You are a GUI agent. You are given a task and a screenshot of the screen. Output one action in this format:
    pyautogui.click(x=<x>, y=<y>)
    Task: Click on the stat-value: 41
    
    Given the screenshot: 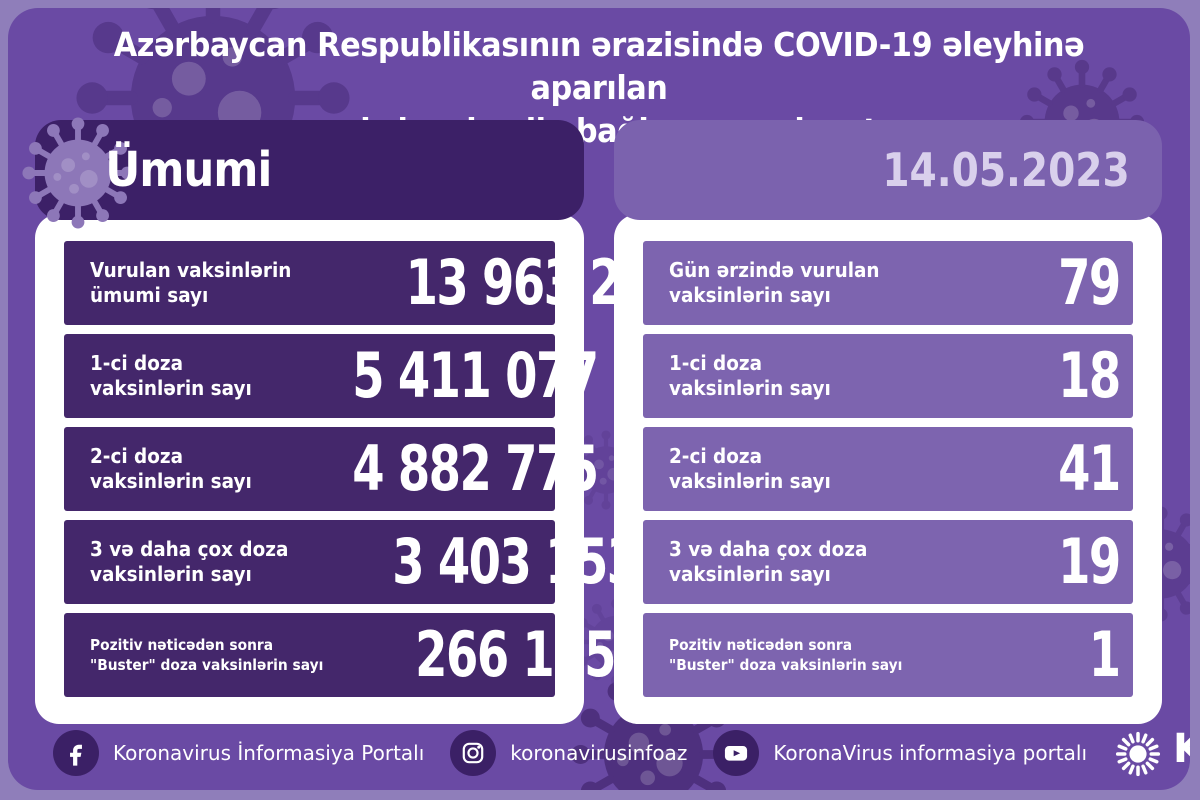 What is the action you would take?
    pyautogui.click(x=1089, y=468)
    